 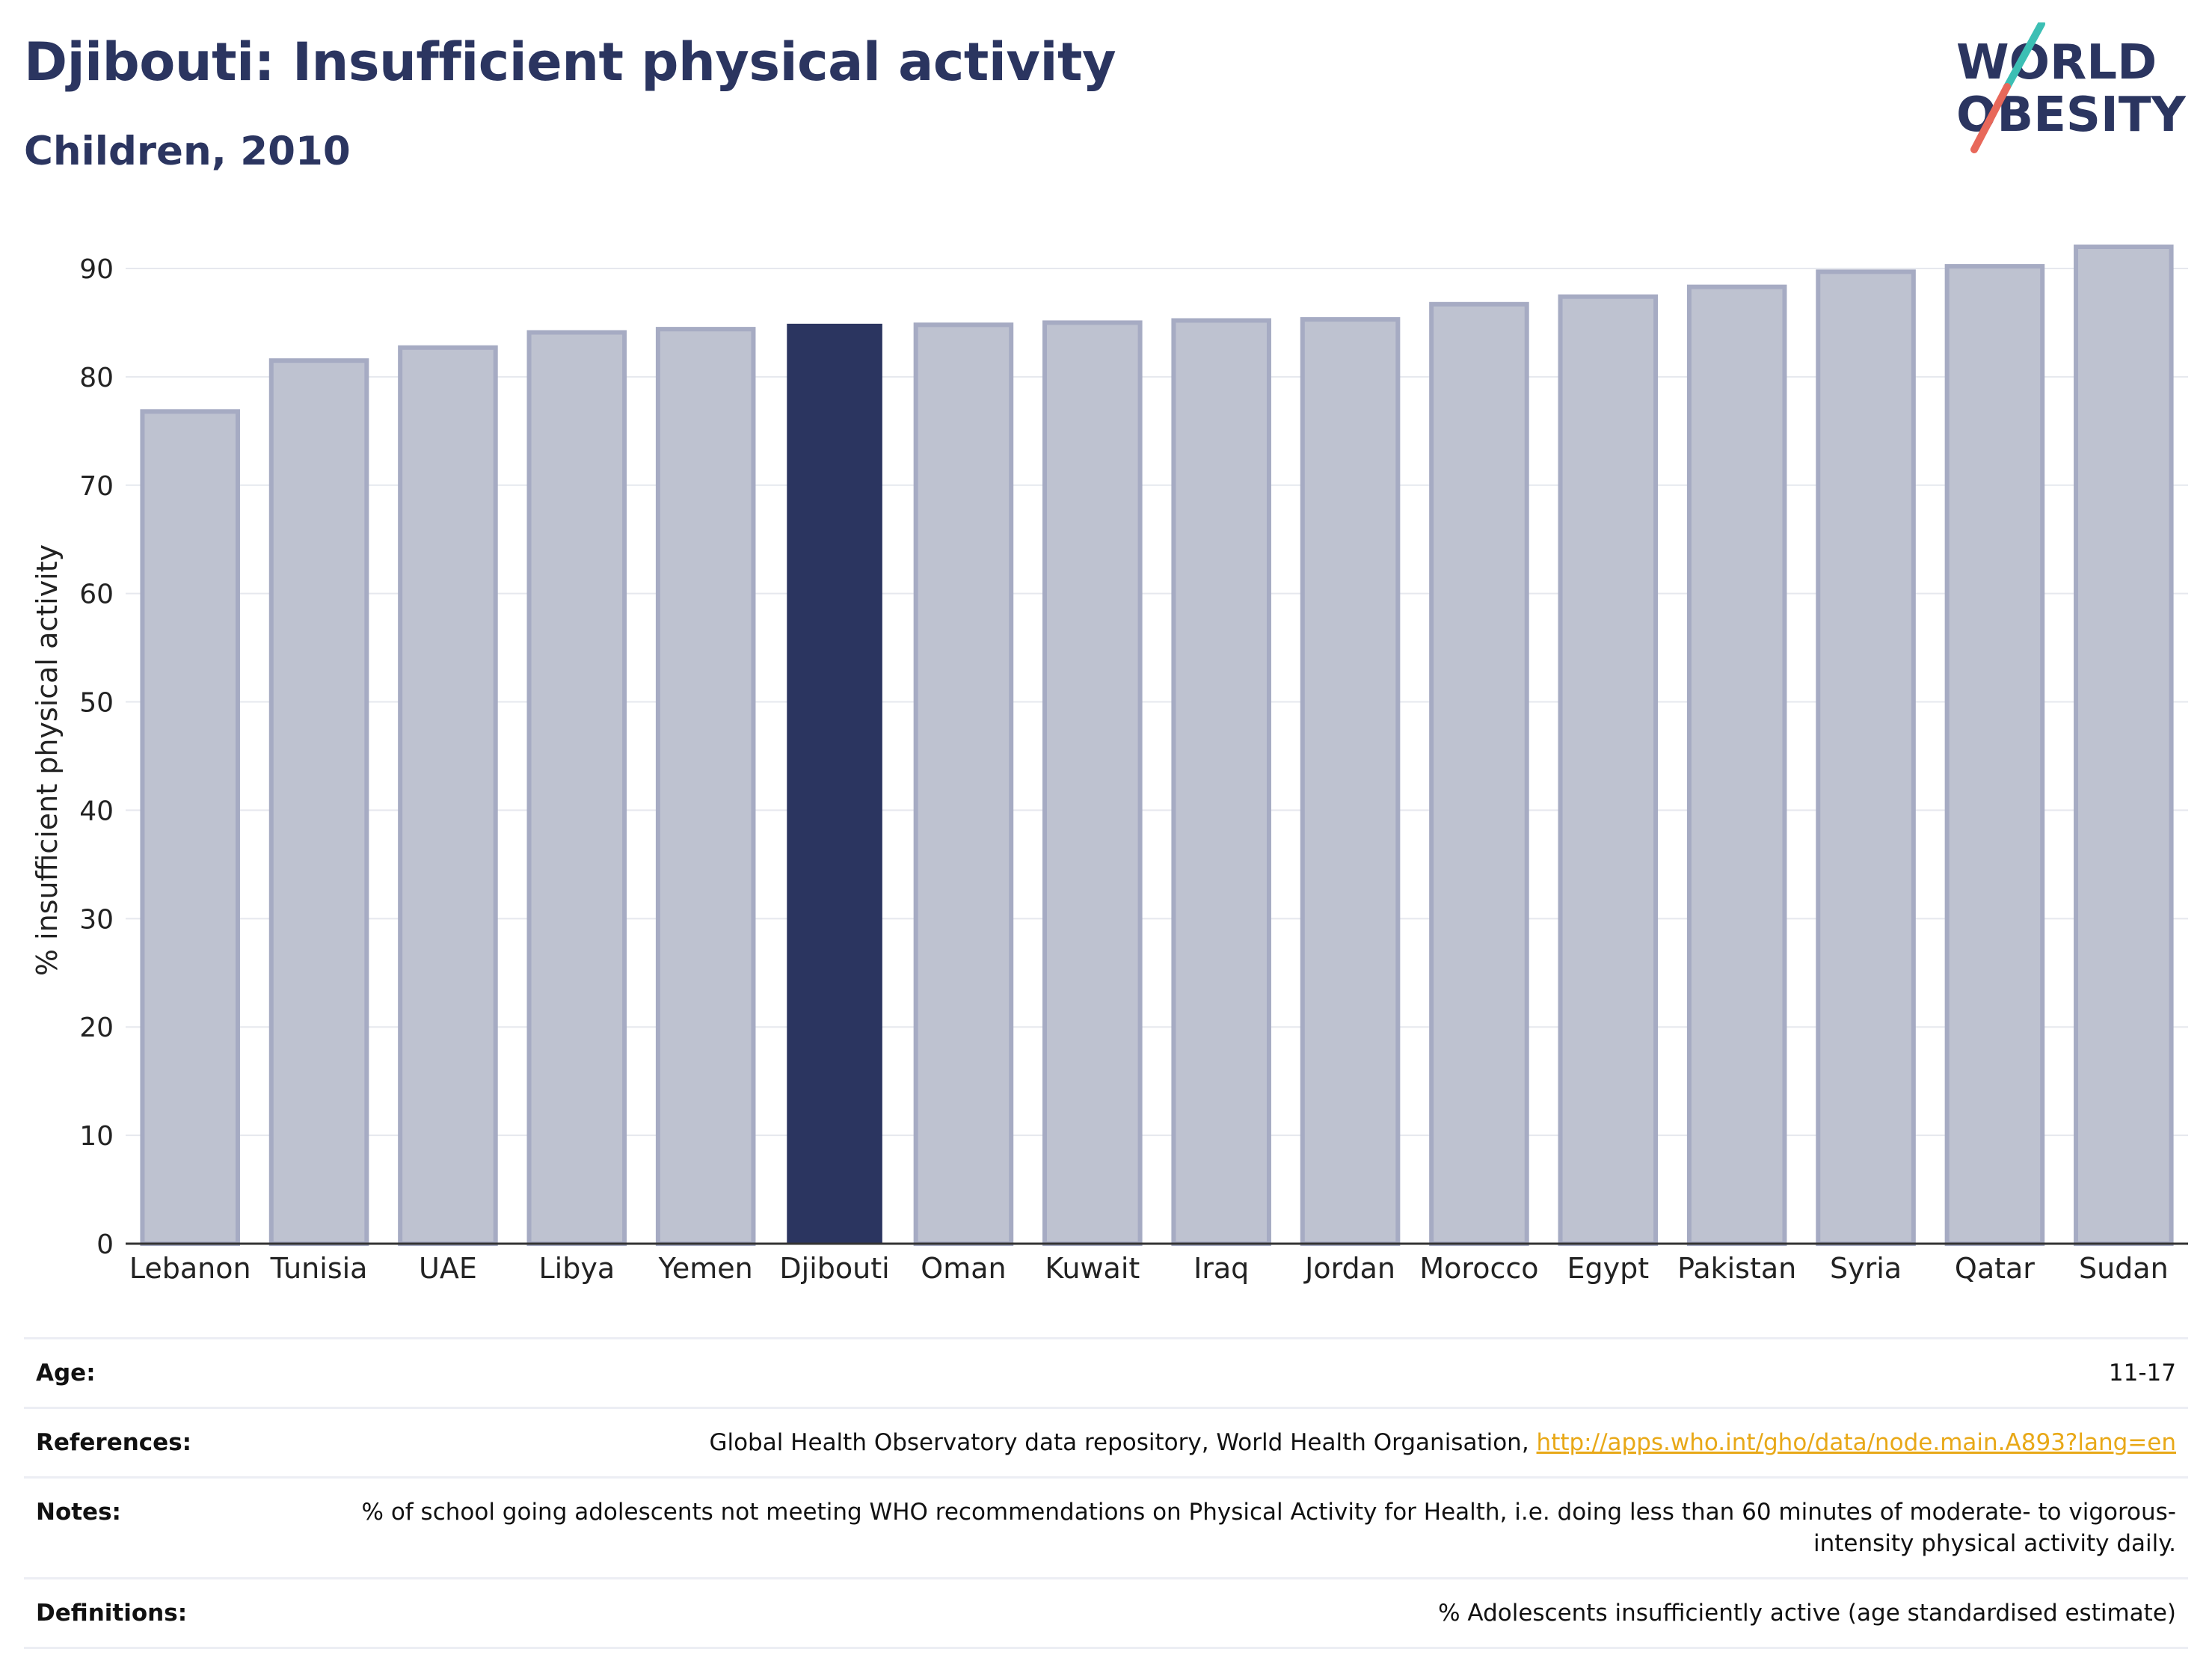 What do you see at coordinates (1995, 1268) in the screenshot?
I see `x-tick-label: Qatar` at bounding box center [1995, 1268].